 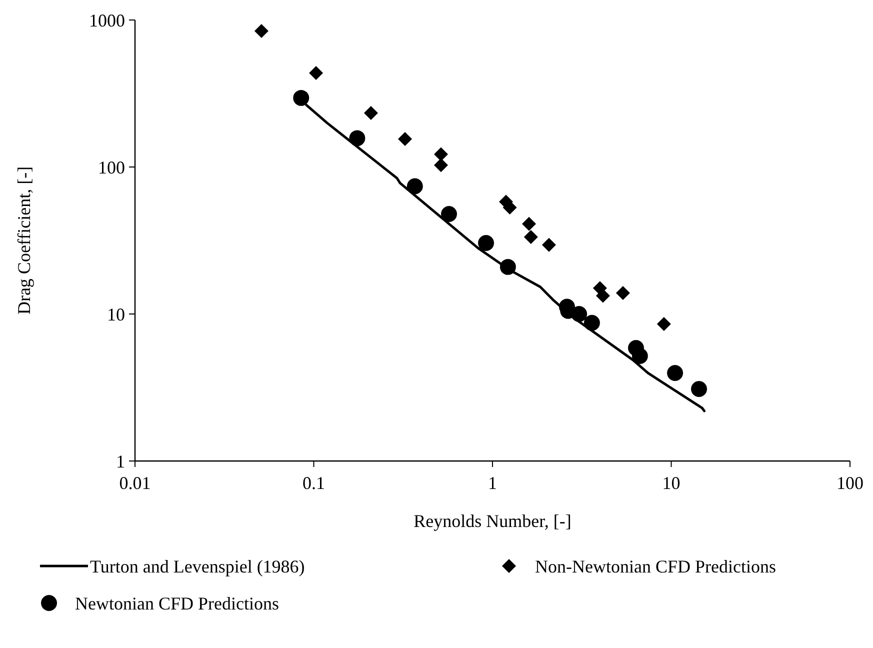 I want to click on y-tick-label: 100, so click(x=111, y=167).